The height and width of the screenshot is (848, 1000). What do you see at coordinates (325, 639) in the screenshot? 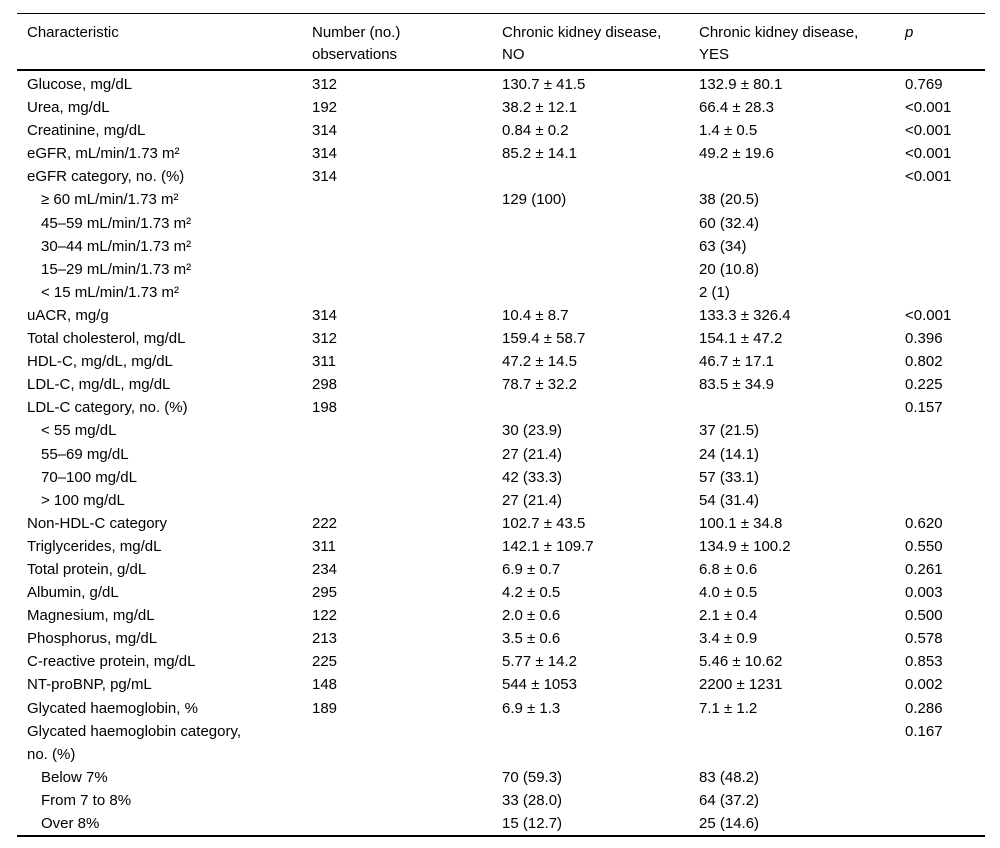
I see `cell-n: 213` at bounding box center [325, 639].